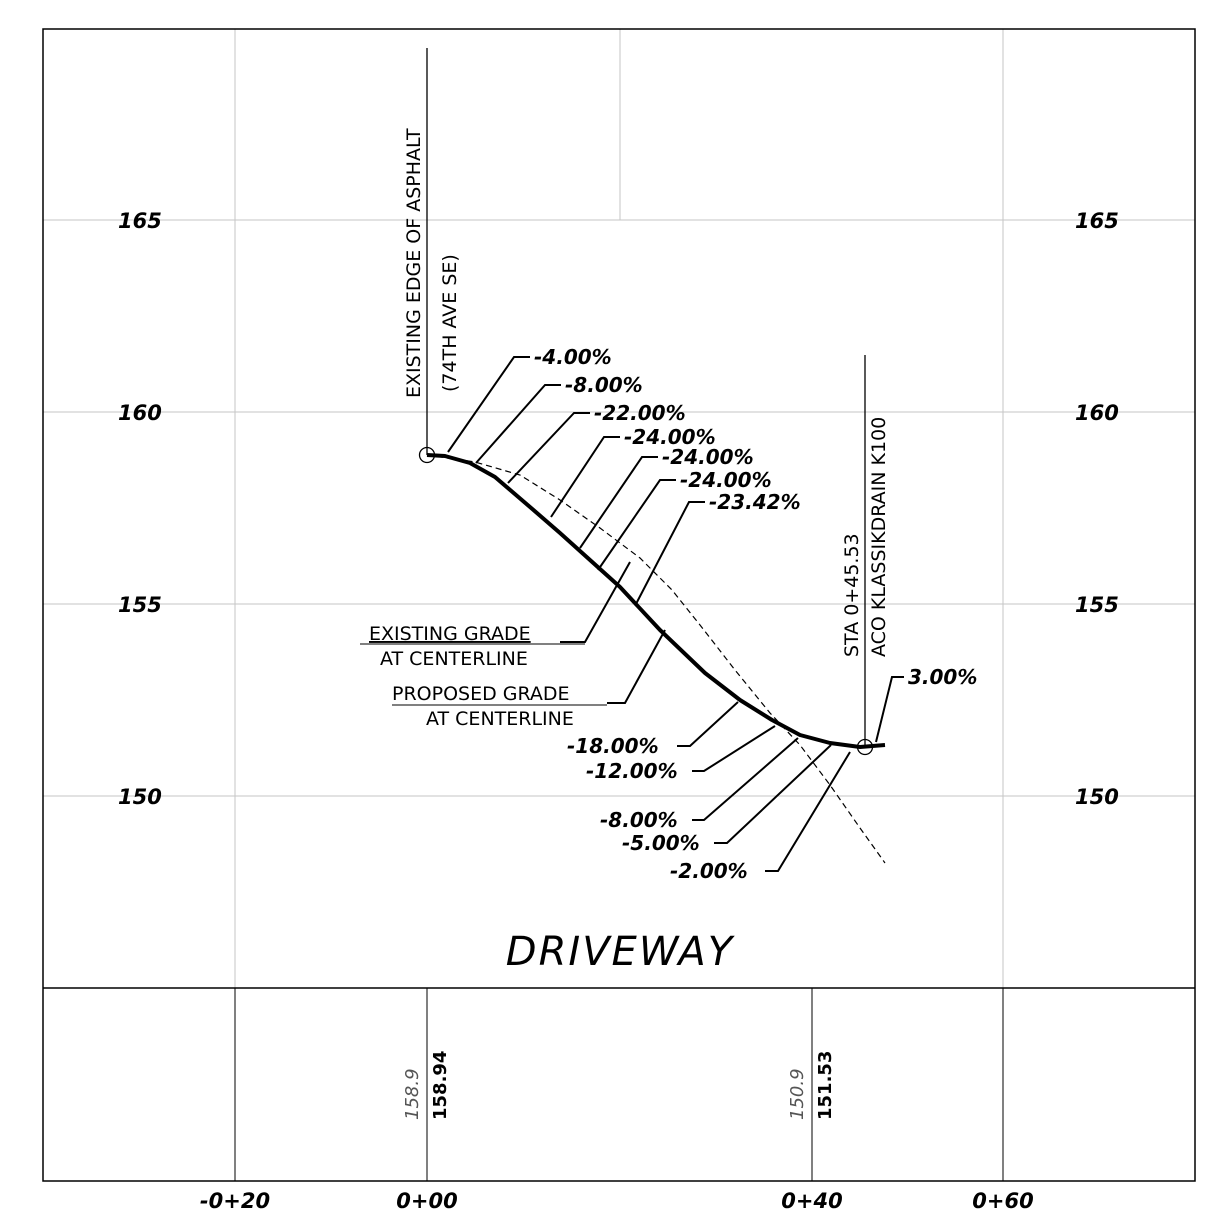  I want to click on end-point-marker, so click(865, 747).